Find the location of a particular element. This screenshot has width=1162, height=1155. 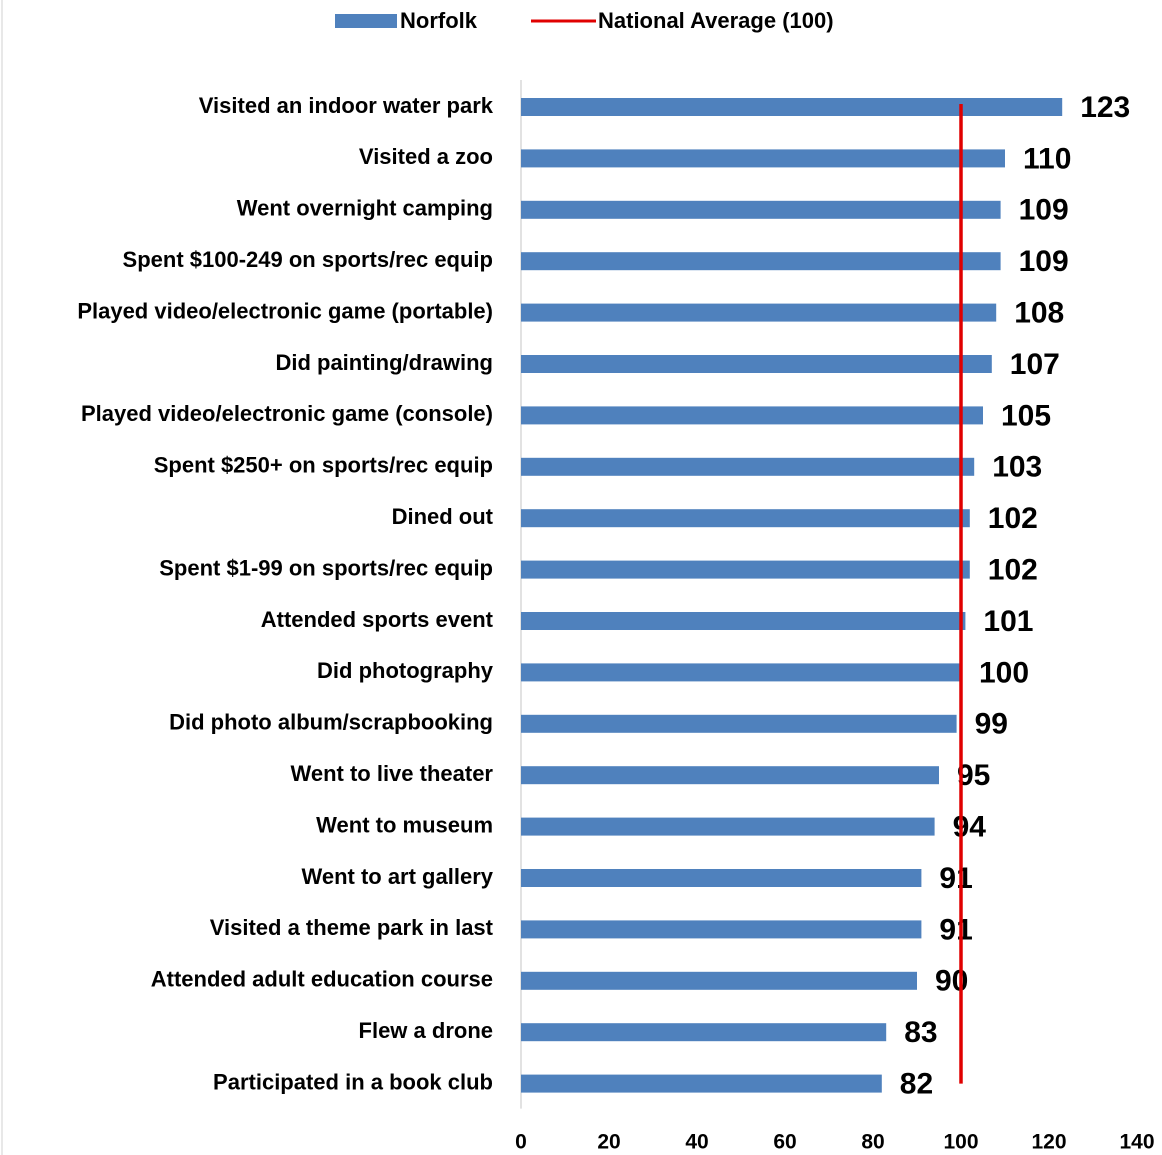

category-label: Went overnight camping is located at coordinates (365, 208).